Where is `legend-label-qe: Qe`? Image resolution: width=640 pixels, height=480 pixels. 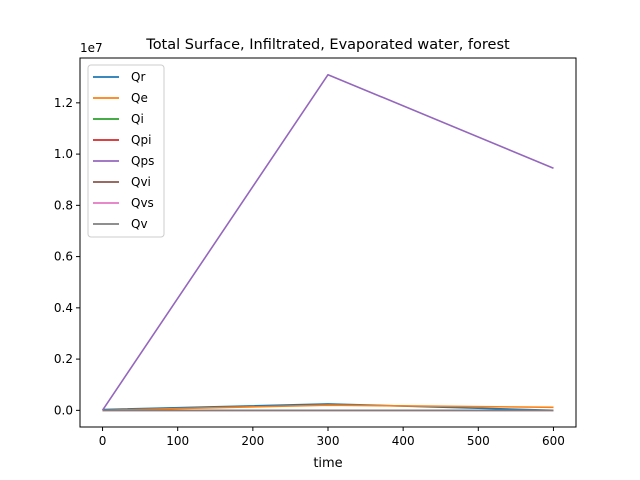 legend-label-qe: Qe is located at coordinates (139, 98).